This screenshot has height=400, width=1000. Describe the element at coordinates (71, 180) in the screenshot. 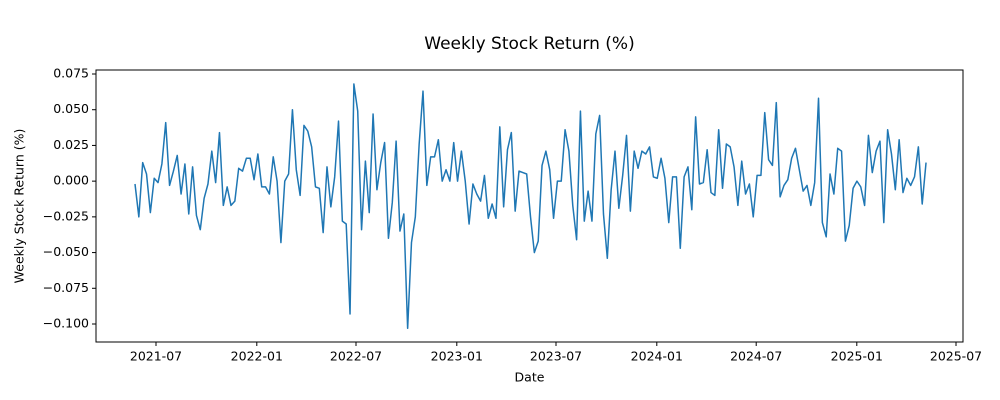

I see `y-tick-label: 0.000` at that location.